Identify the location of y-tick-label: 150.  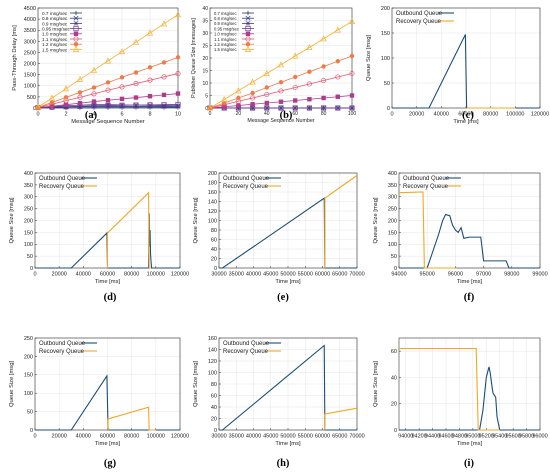
(28, 376).